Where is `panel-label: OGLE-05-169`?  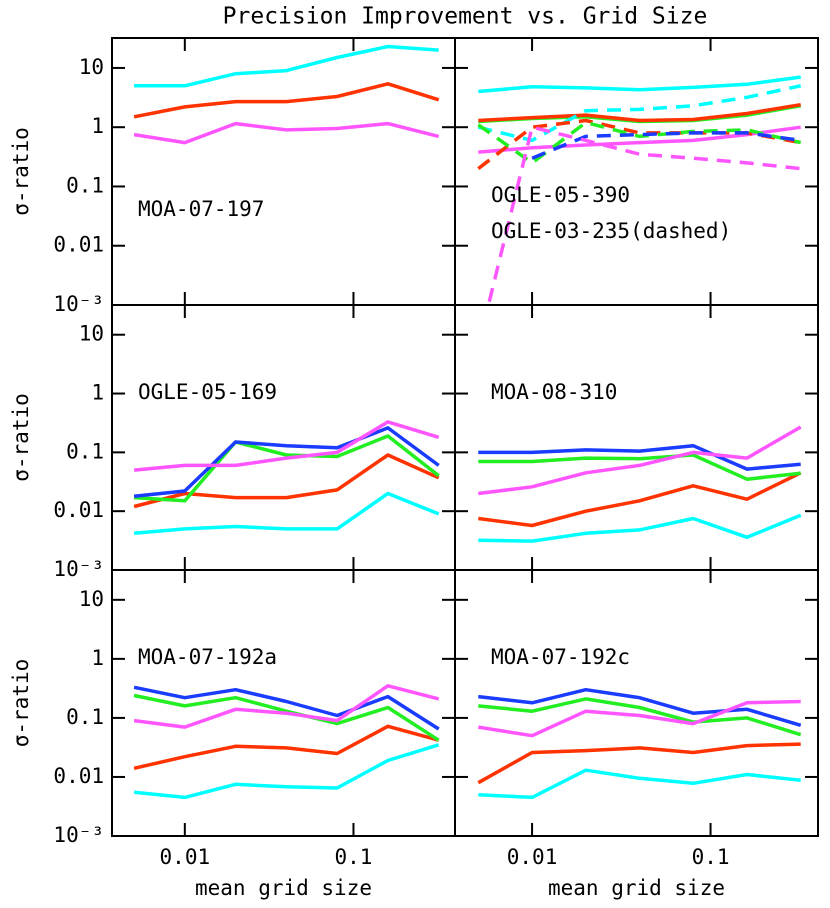 panel-label: OGLE-05-169 is located at coordinates (207, 392).